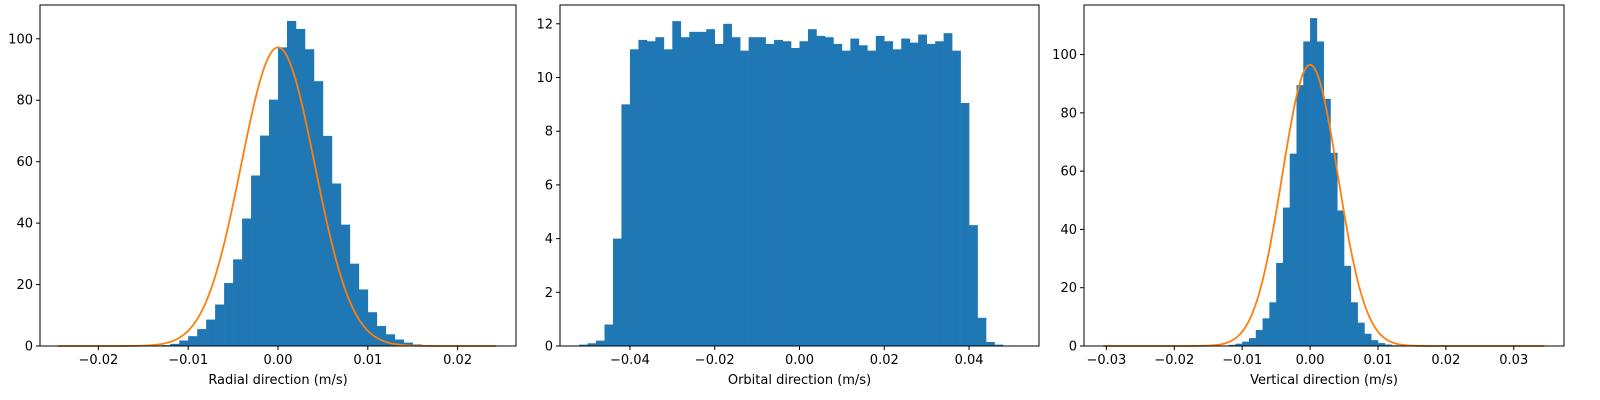 The width and height of the screenshot is (1600, 400). Describe the element at coordinates (799, 380) in the screenshot. I see `x-axis-label: Orbital direction (m/s)` at that location.